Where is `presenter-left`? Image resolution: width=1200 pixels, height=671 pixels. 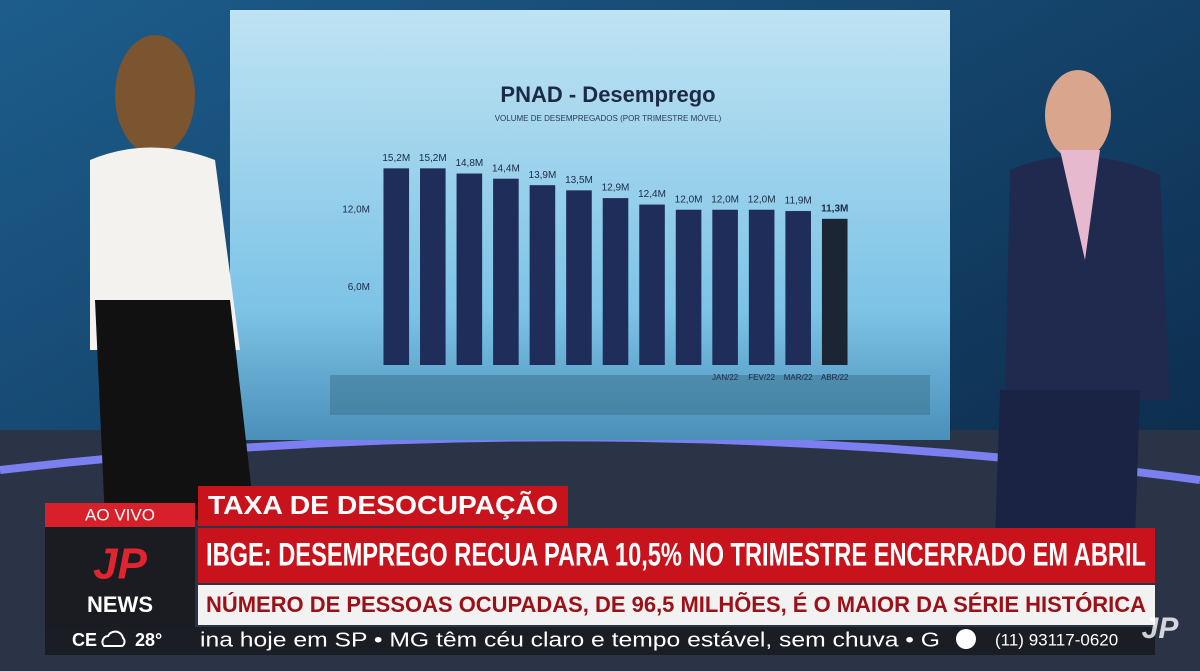 presenter-left is located at coordinates (172, 277).